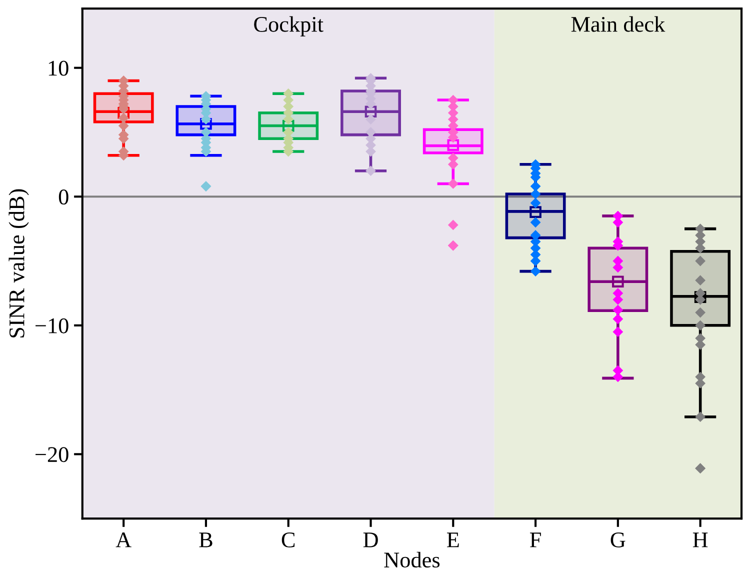 Image resolution: width=749 pixels, height=573 pixels. I want to click on y-tick-label: −10, so click(52, 326).